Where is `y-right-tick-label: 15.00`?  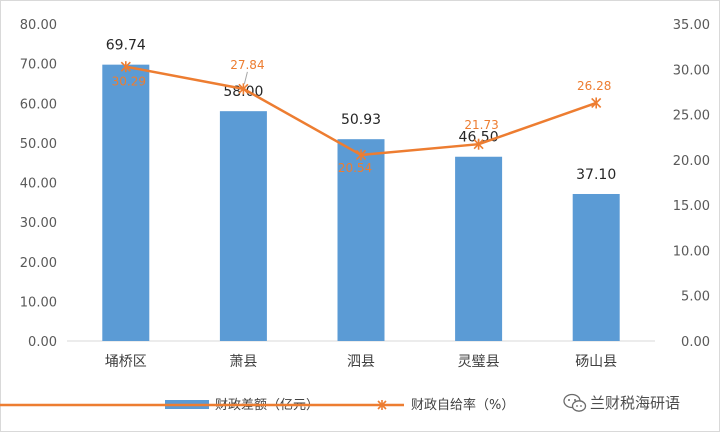 y-right-tick-label: 15.00 is located at coordinates (691, 206).